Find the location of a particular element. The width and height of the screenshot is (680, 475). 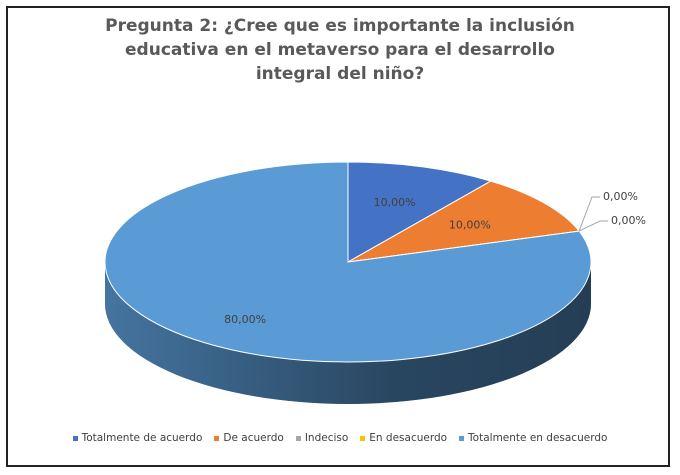

legend-label: En desacuerdo is located at coordinates (408, 438).